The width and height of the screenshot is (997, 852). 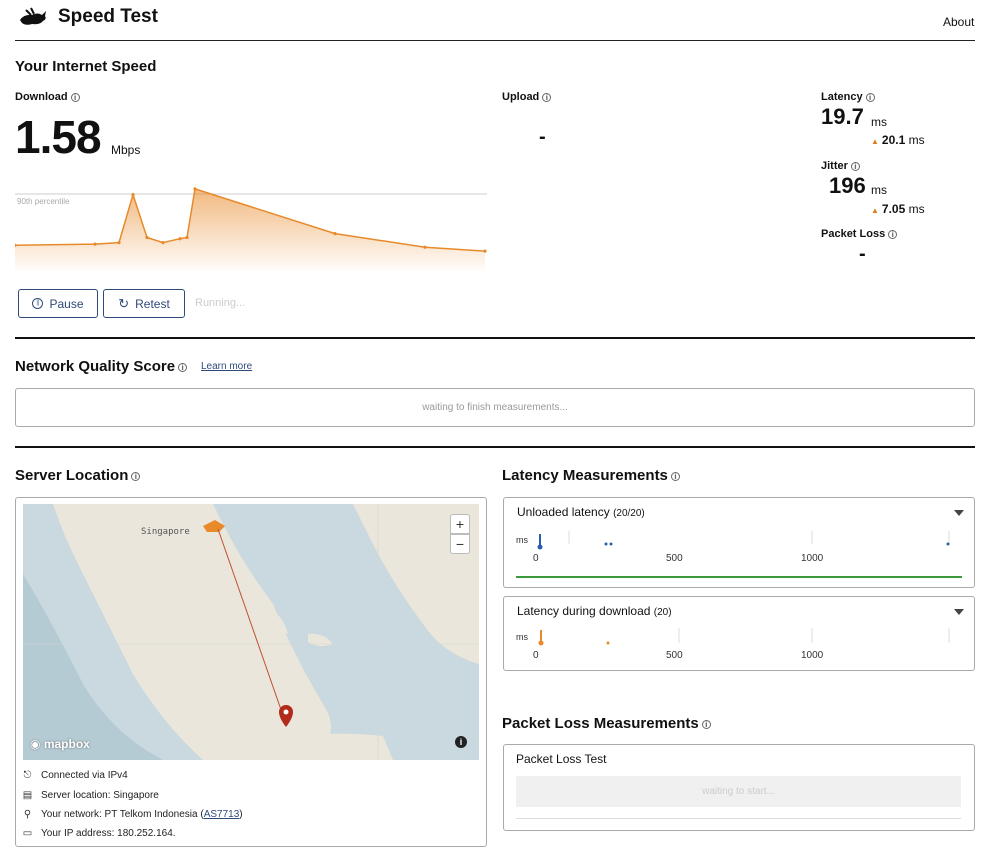 I want to click on location-pin-icon: ⚲, so click(x=27, y=814).